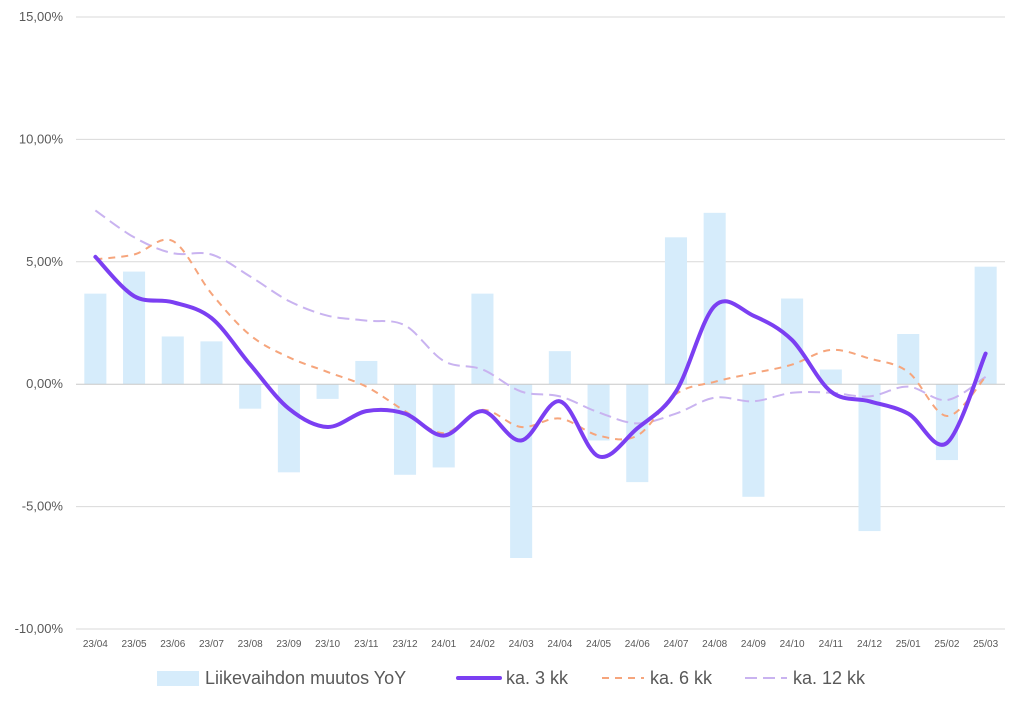 The height and width of the screenshot is (708, 1024). I want to click on legend-label-ka6: ka. 6 kk, so click(681, 678).